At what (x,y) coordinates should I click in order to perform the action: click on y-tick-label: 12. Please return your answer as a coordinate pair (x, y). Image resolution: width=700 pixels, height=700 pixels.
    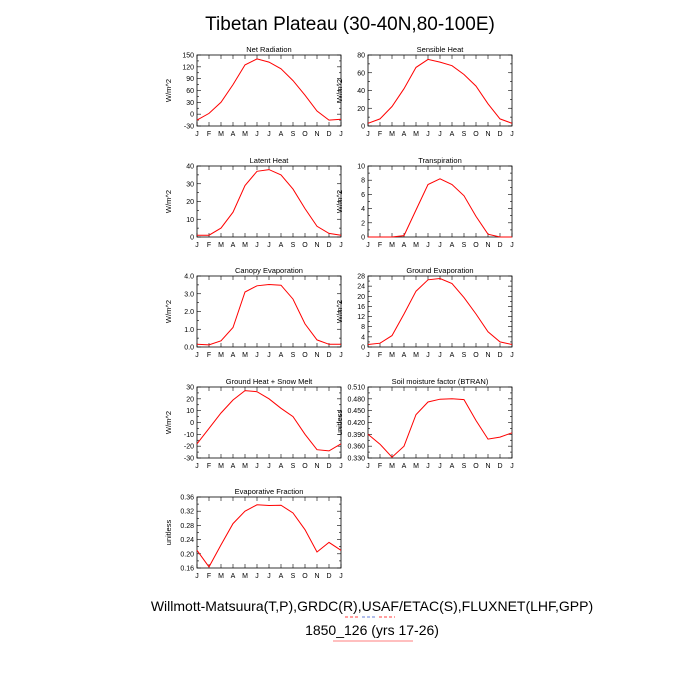
    Looking at the image, I should click on (361, 317).